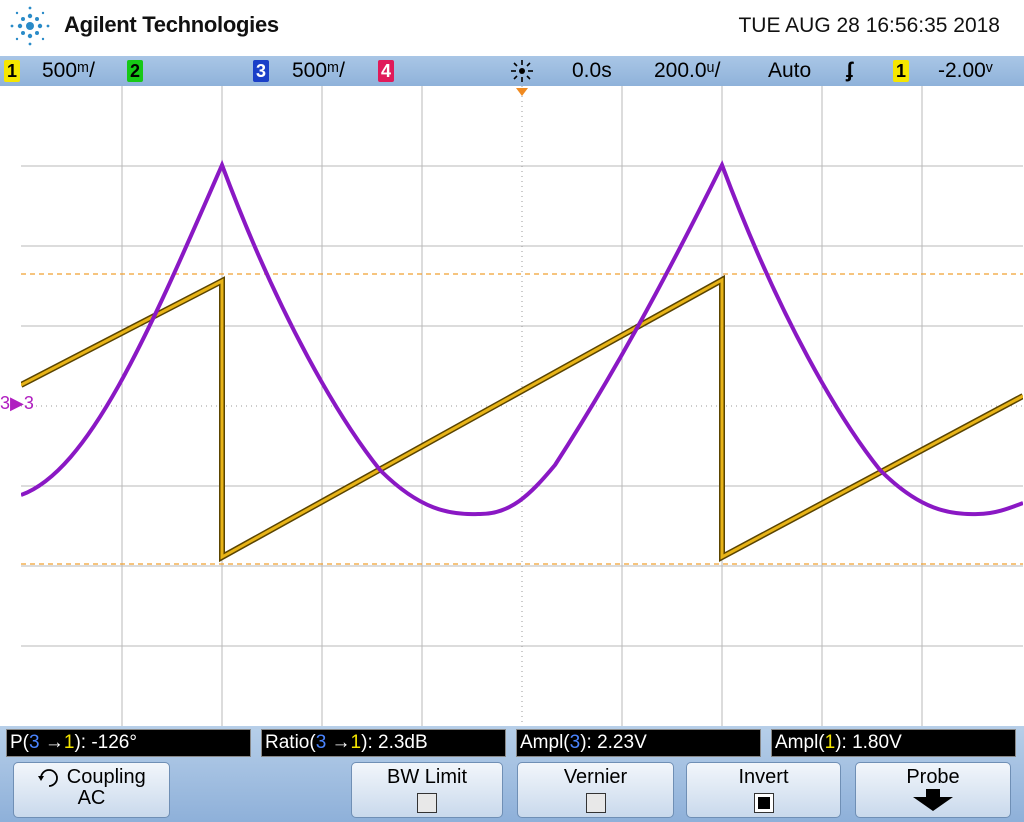 This screenshot has height=822, width=1024. I want to click on channel-3-ground-marker: 3▶3, so click(17, 403).